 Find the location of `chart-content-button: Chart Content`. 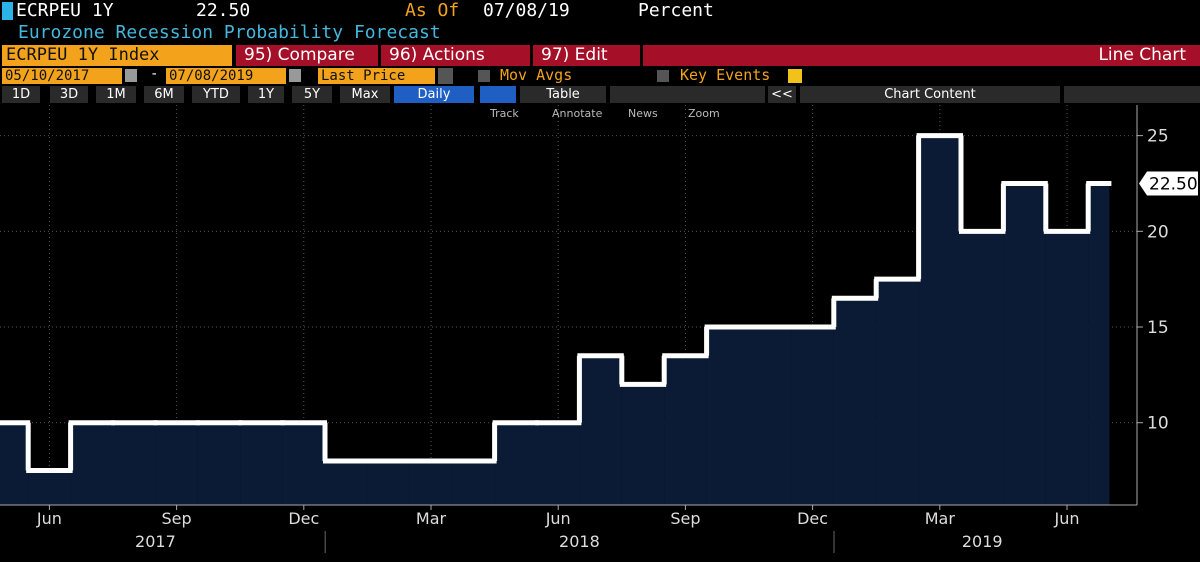

chart-content-button: Chart Content is located at coordinates (930, 94).